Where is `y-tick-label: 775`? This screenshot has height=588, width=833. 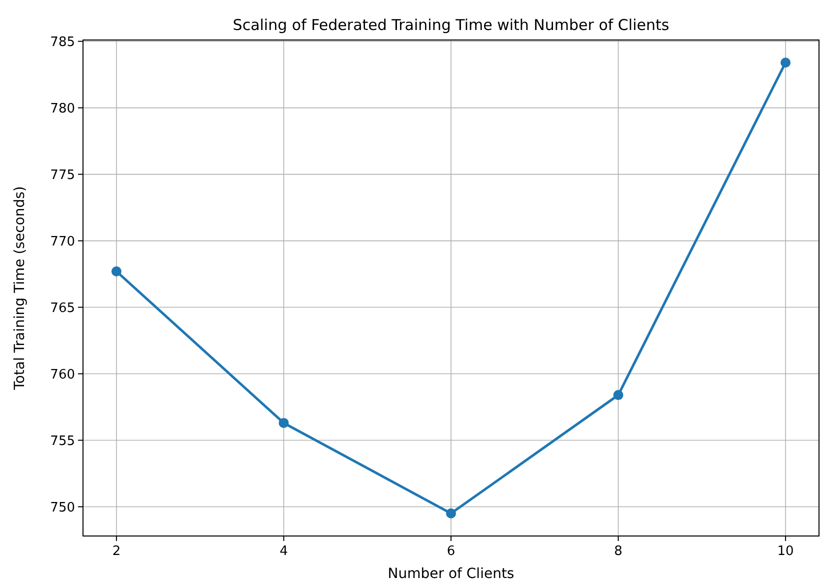 y-tick-label: 775 is located at coordinates (62, 175).